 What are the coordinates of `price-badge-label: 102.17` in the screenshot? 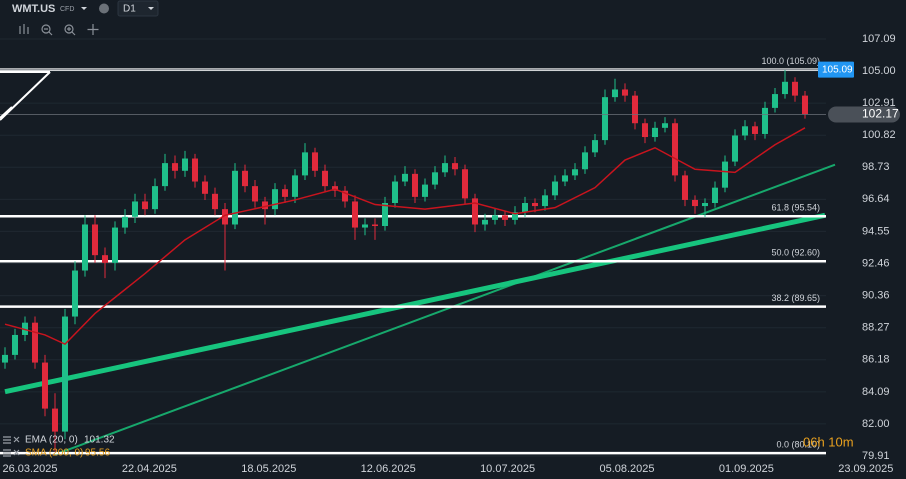 It's located at (880, 114).